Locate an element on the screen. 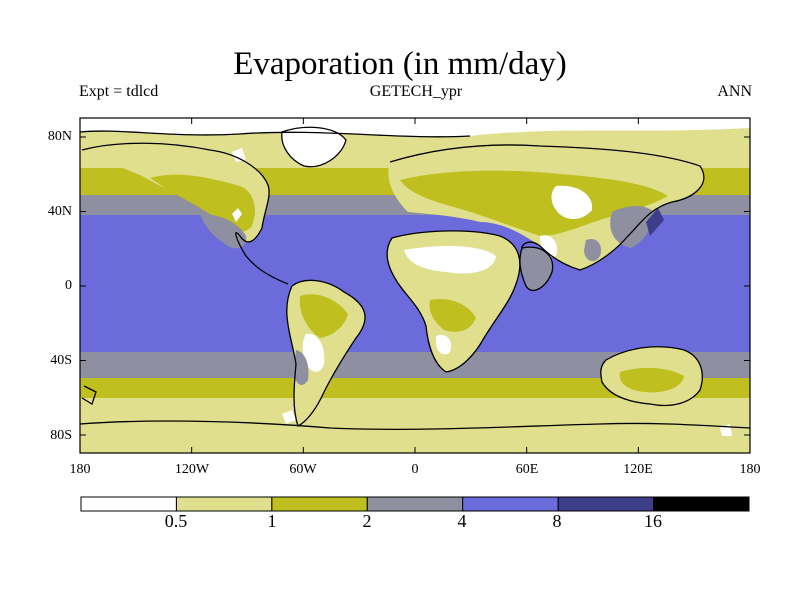 This screenshot has width=800, height=600. lat-label-80n: 80N is located at coordinates (59, 136).